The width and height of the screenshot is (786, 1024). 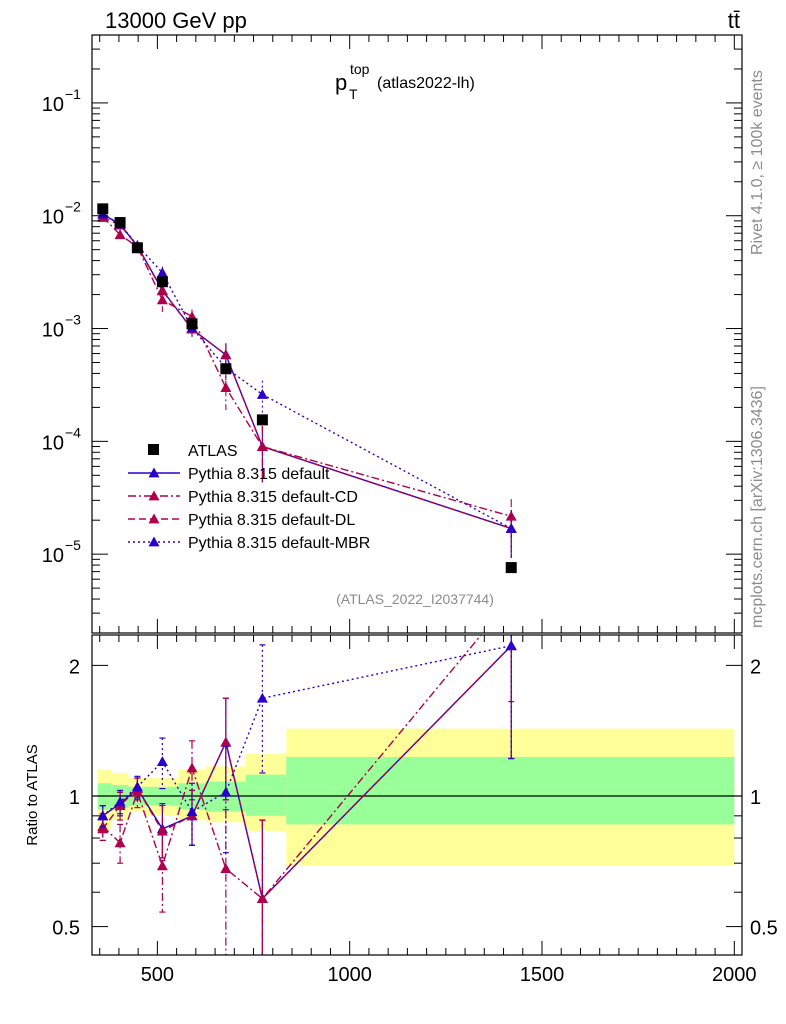 I want to click on mcplots-label: mcplots.cern.ch [arXiv:1306.3436], so click(x=757, y=507).